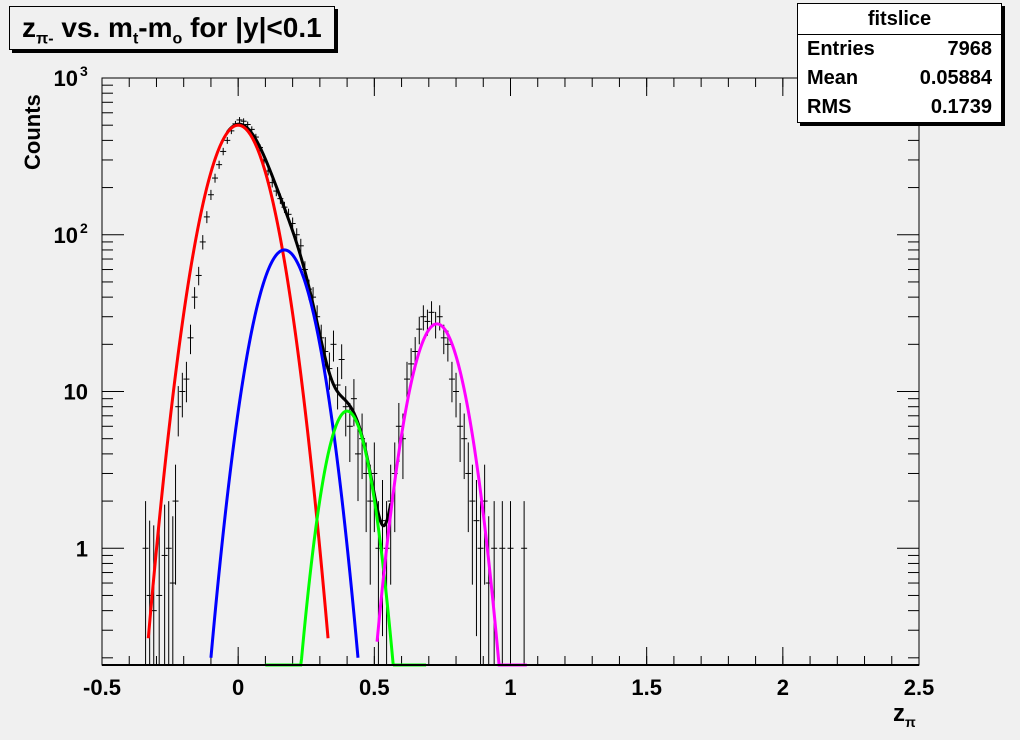 Image resolution: width=1020 pixels, height=740 pixels. What do you see at coordinates (899, 19) in the screenshot?
I see `stats-header: fitslice` at bounding box center [899, 19].